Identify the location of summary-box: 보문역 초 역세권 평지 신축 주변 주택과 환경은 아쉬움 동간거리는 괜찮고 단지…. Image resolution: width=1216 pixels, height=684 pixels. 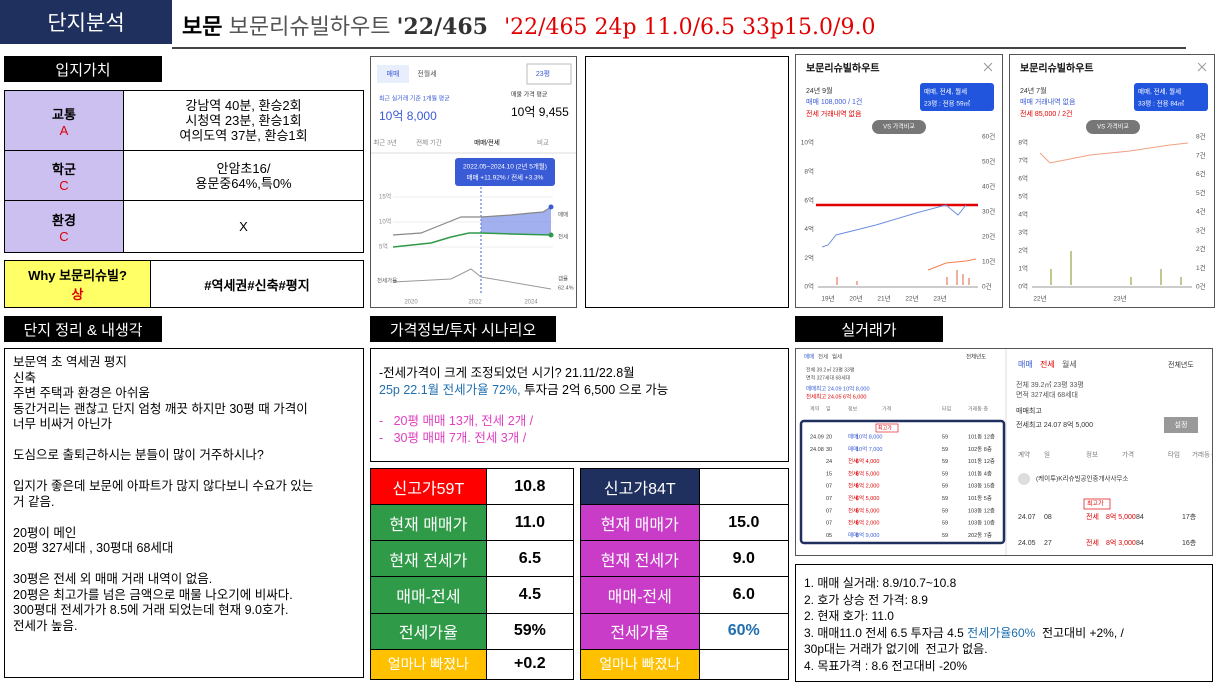
(184, 513).